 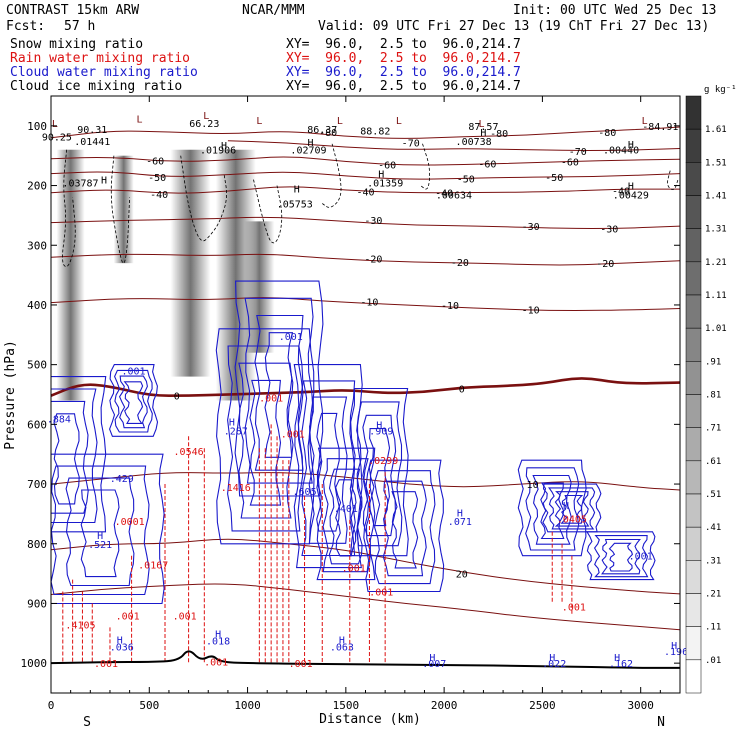 What do you see at coordinates (716, 197) in the screenshot?
I see `colorbar-label: 1.41` at bounding box center [716, 197].